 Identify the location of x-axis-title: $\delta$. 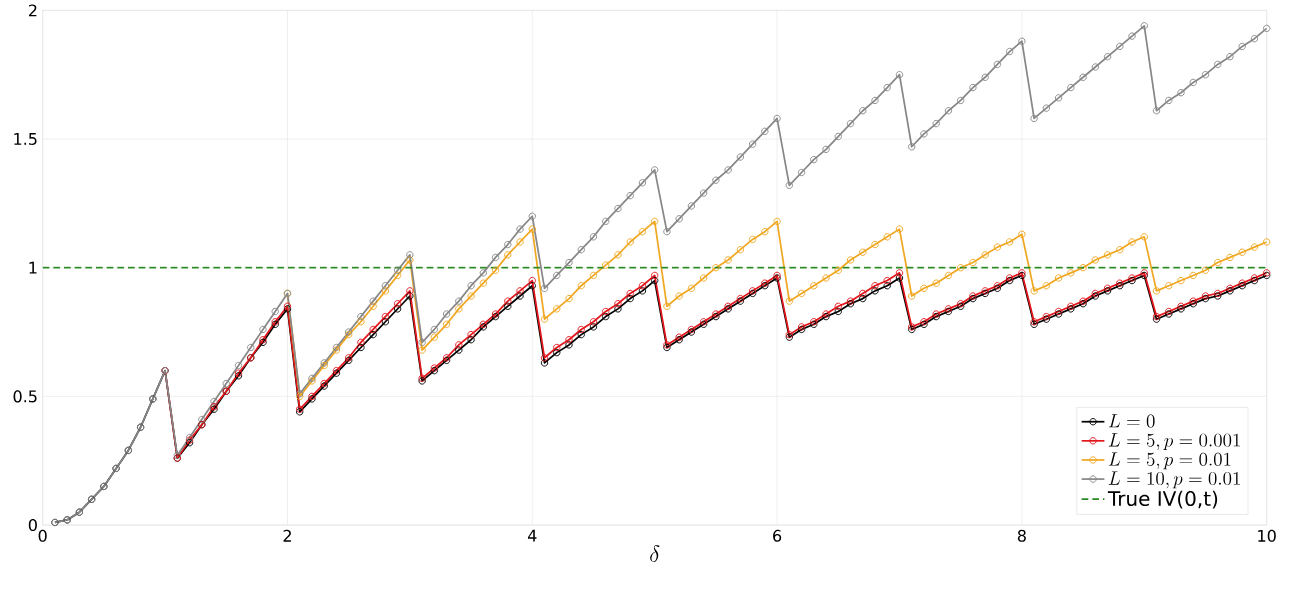
(655, 553).